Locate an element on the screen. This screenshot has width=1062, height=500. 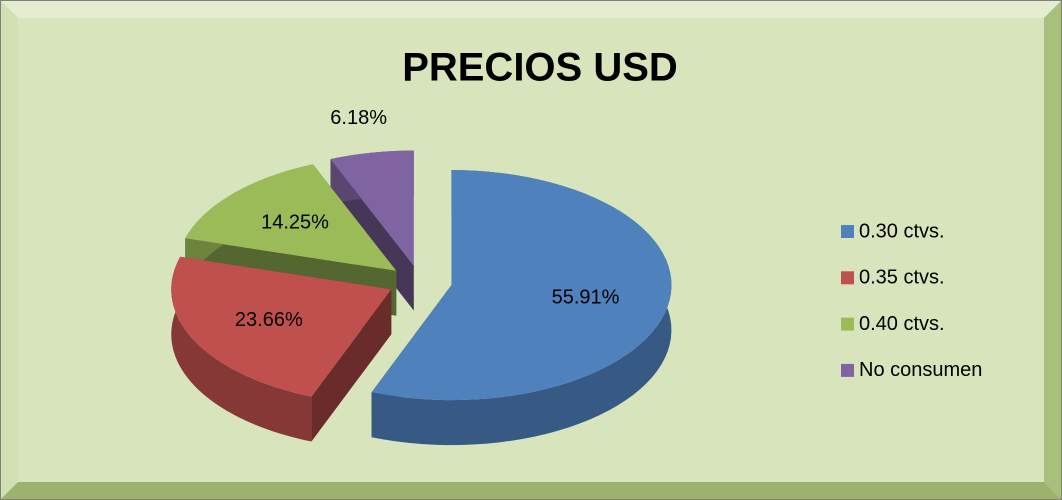
data-label: 55.91% is located at coordinates (586, 298).